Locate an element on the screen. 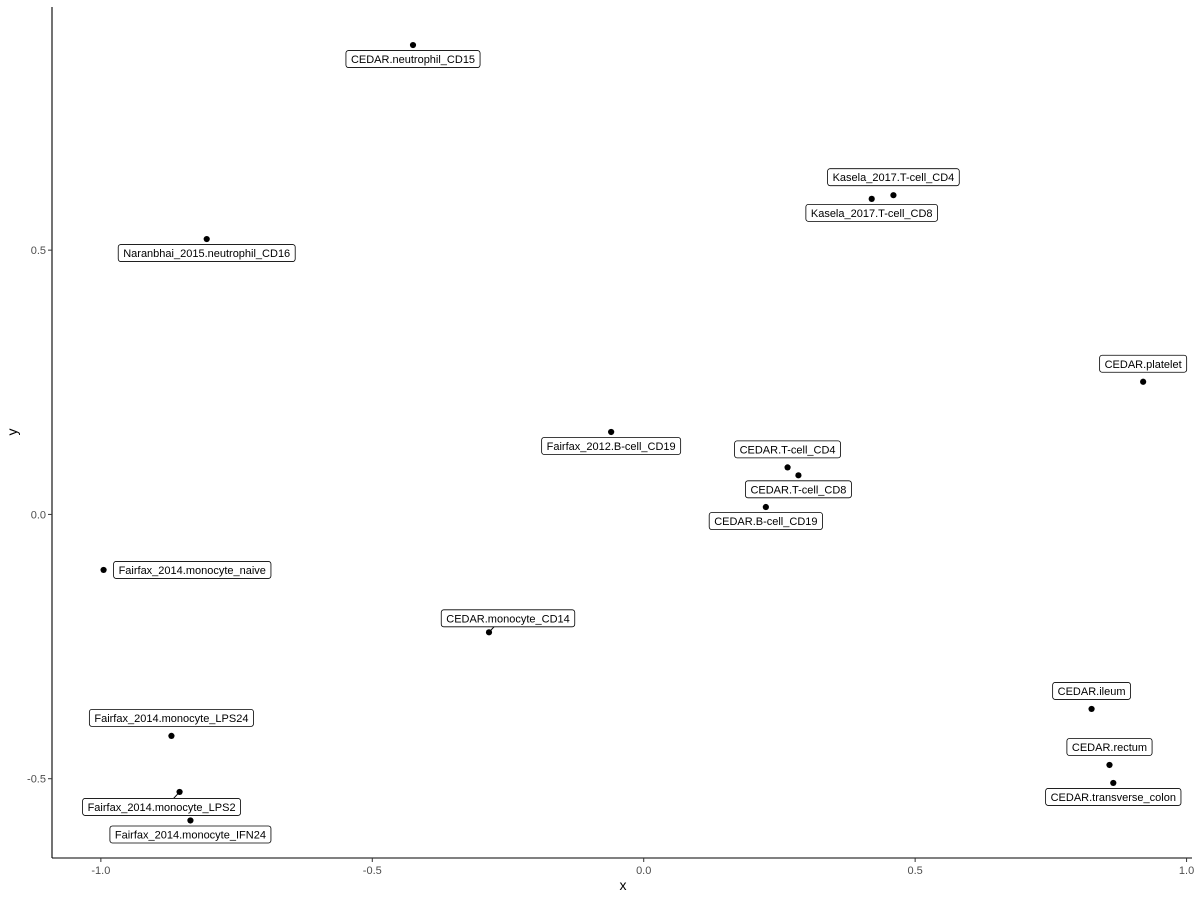 This screenshot has width=1200, height=900. point-label: Fairfax_2012.B-cell_CD19 is located at coordinates (611, 447).